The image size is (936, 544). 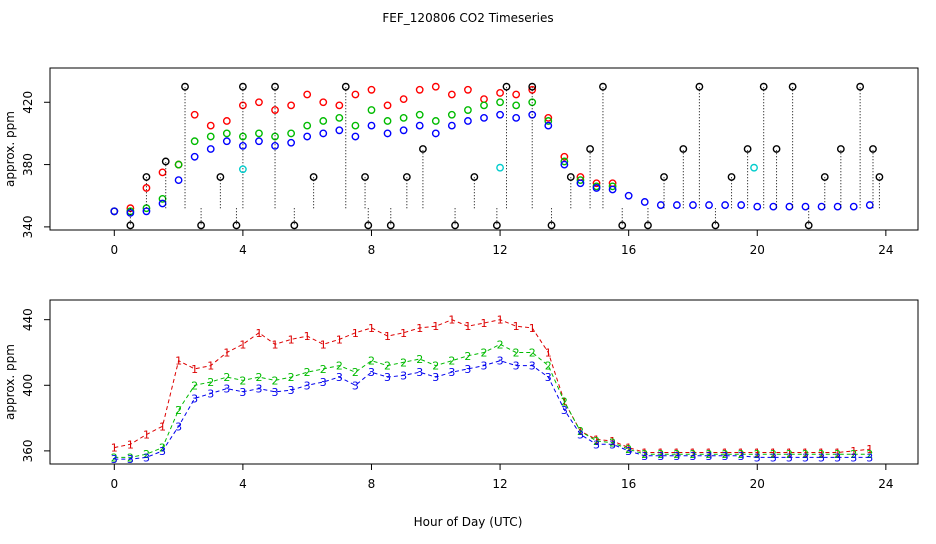 I want to click on x-axis-label: Hour of Day (UTC), so click(x=468, y=522).